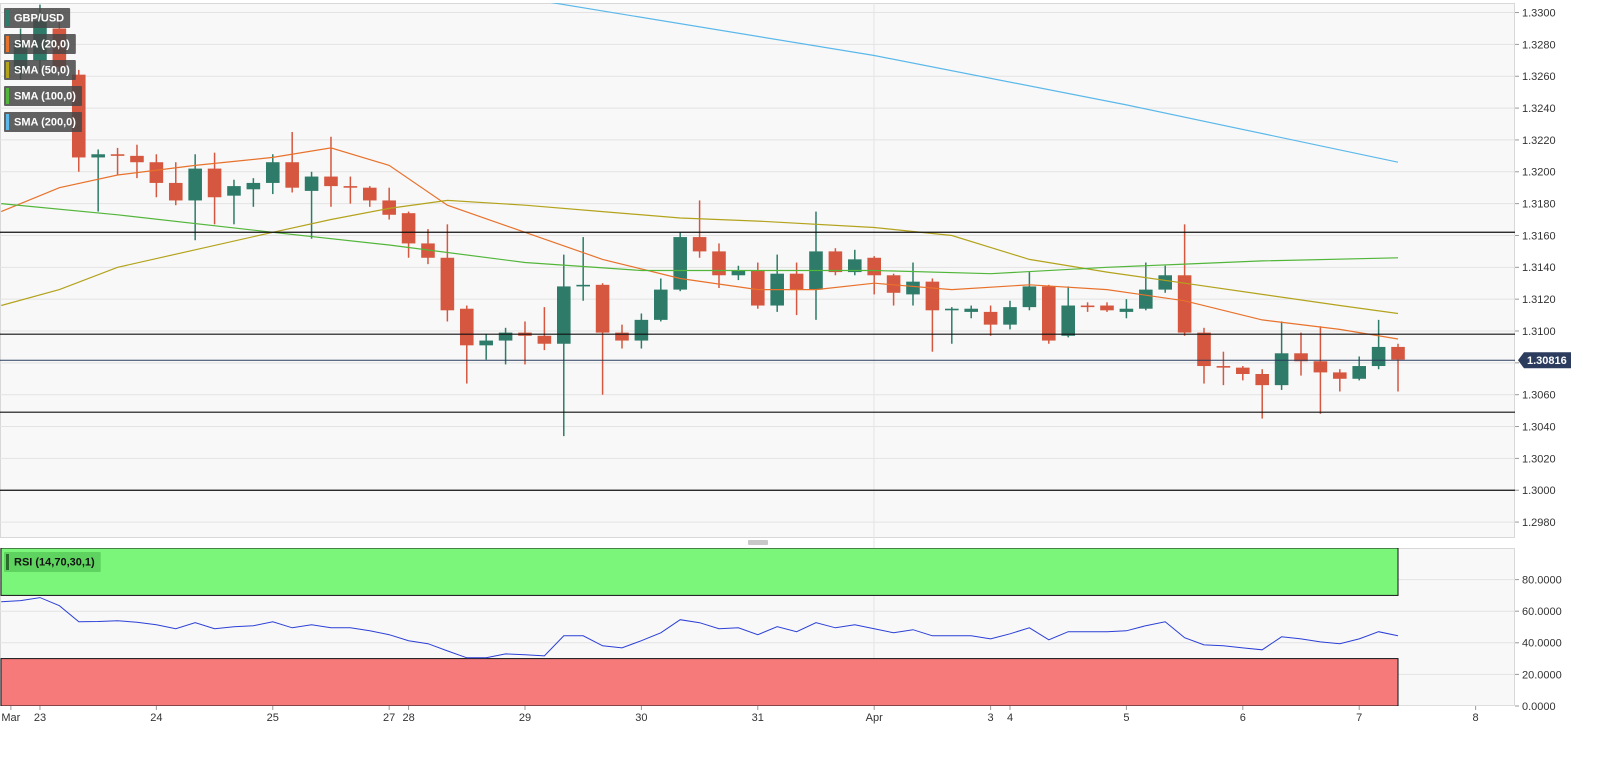 Image resolution: width=1621 pixels, height=759 pixels. What do you see at coordinates (156, 718) in the screenshot?
I see `x-tick-label: 24` at bounding box center [156, 718].